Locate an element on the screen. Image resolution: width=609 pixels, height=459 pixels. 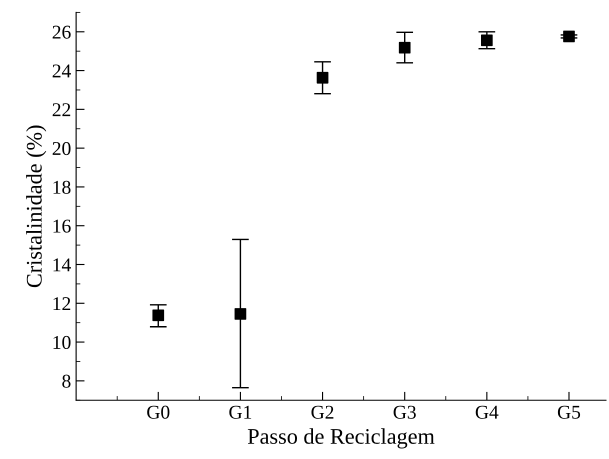
y-axis-title: Cristalinidade (%) is located at coordinates (36, 207).